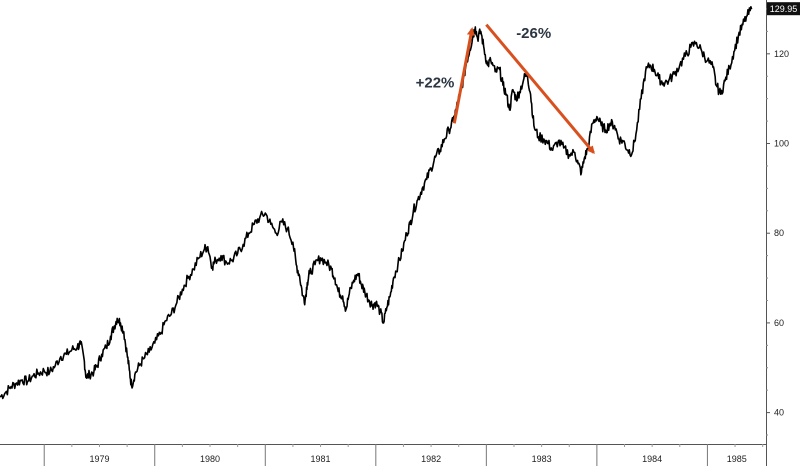  Describe the element at coordinates (542, 459) in the screenshot. I see `x-tick-label: 1983` at that location.